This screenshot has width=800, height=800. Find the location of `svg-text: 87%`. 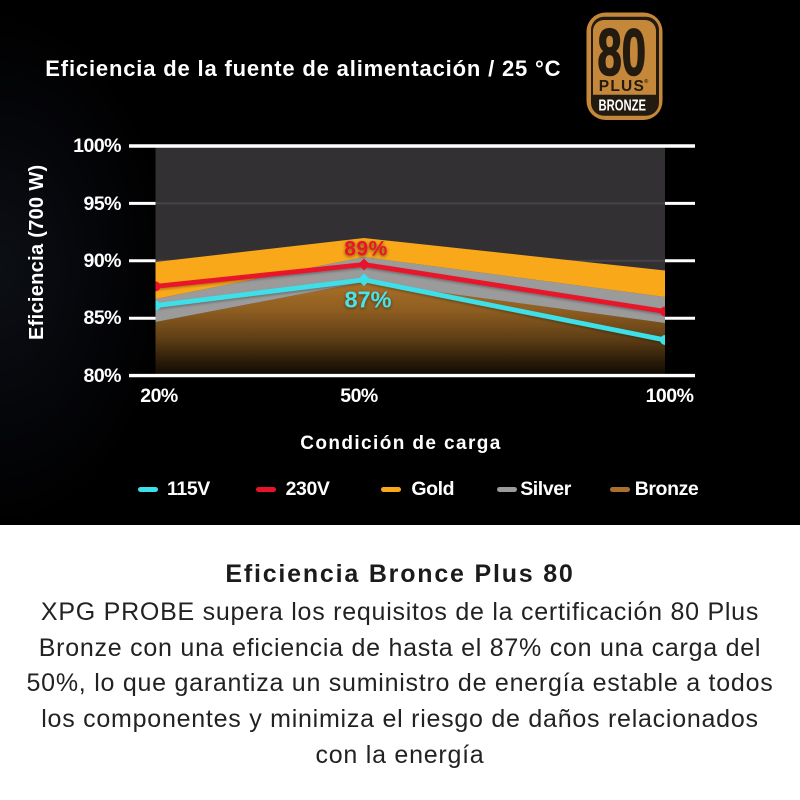

svg-text: 87% is located at coordinates (367, 300).